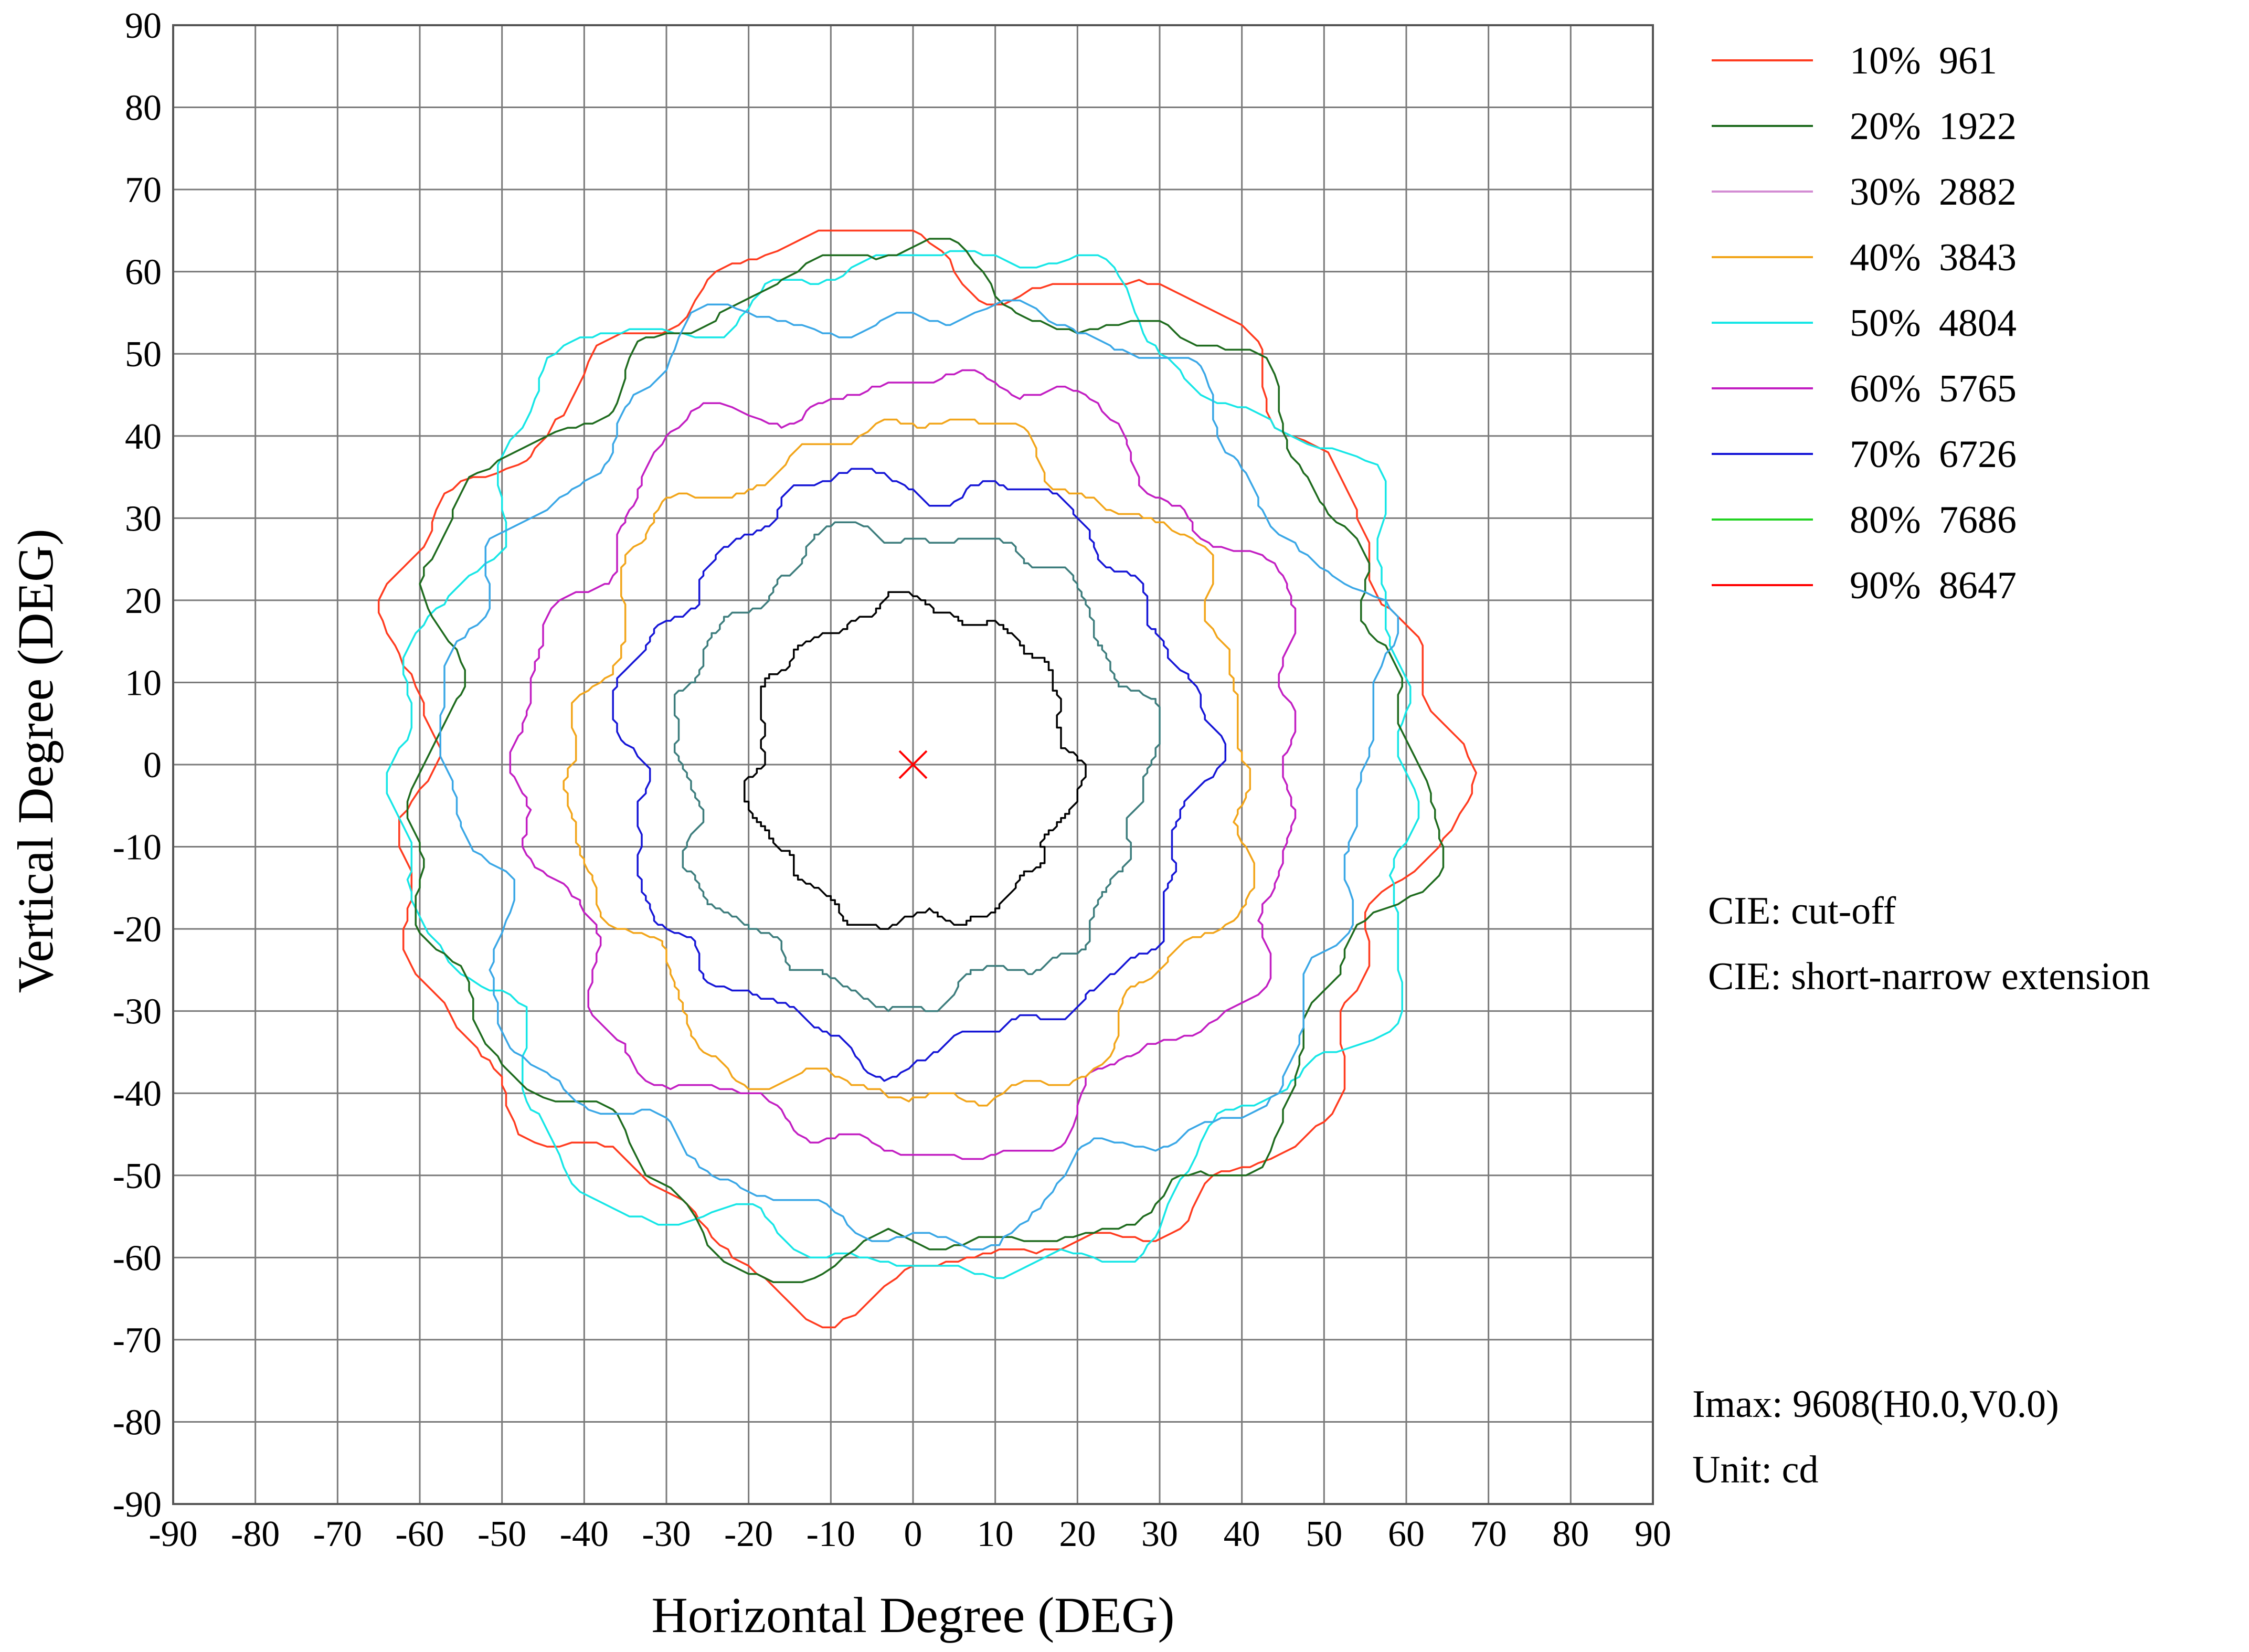 This screenshot has height=1652, width=2249. Describe the element at coordinates (1885, 585) in the screenshot. I see `legend-percent: 90%` at that location.